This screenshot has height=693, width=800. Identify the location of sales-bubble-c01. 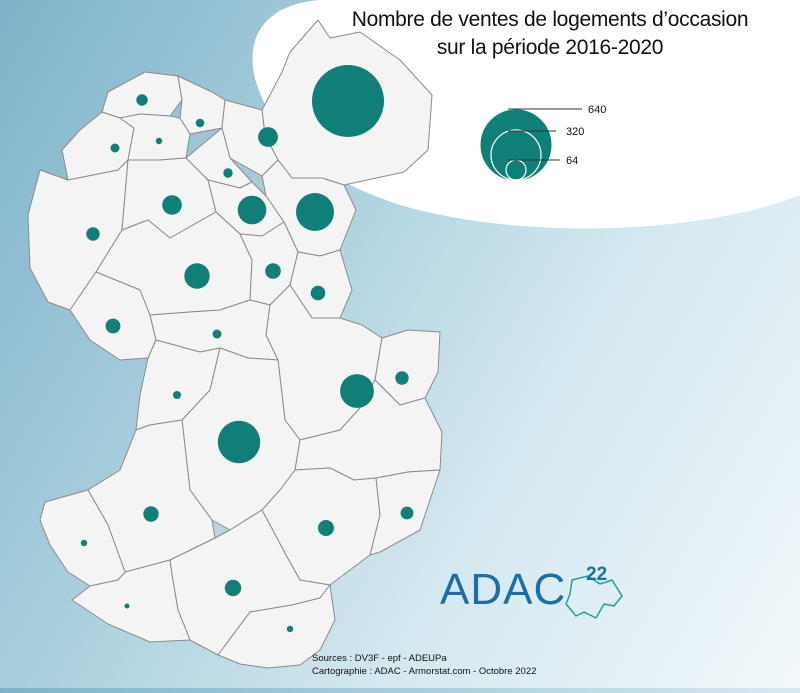
(348, 101).